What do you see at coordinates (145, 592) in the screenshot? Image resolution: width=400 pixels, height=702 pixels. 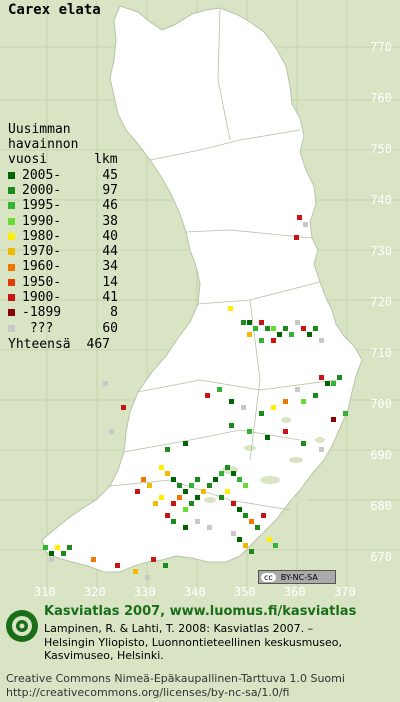 I see `x-axis-tick-label: 330` at bounding box center [145, 592].